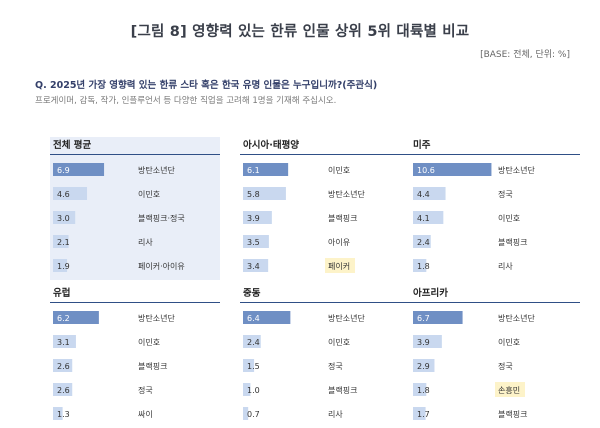 The width and height of the screenshot is (600, 428). I want to click on category-label: 싸이, so click(145, 414).